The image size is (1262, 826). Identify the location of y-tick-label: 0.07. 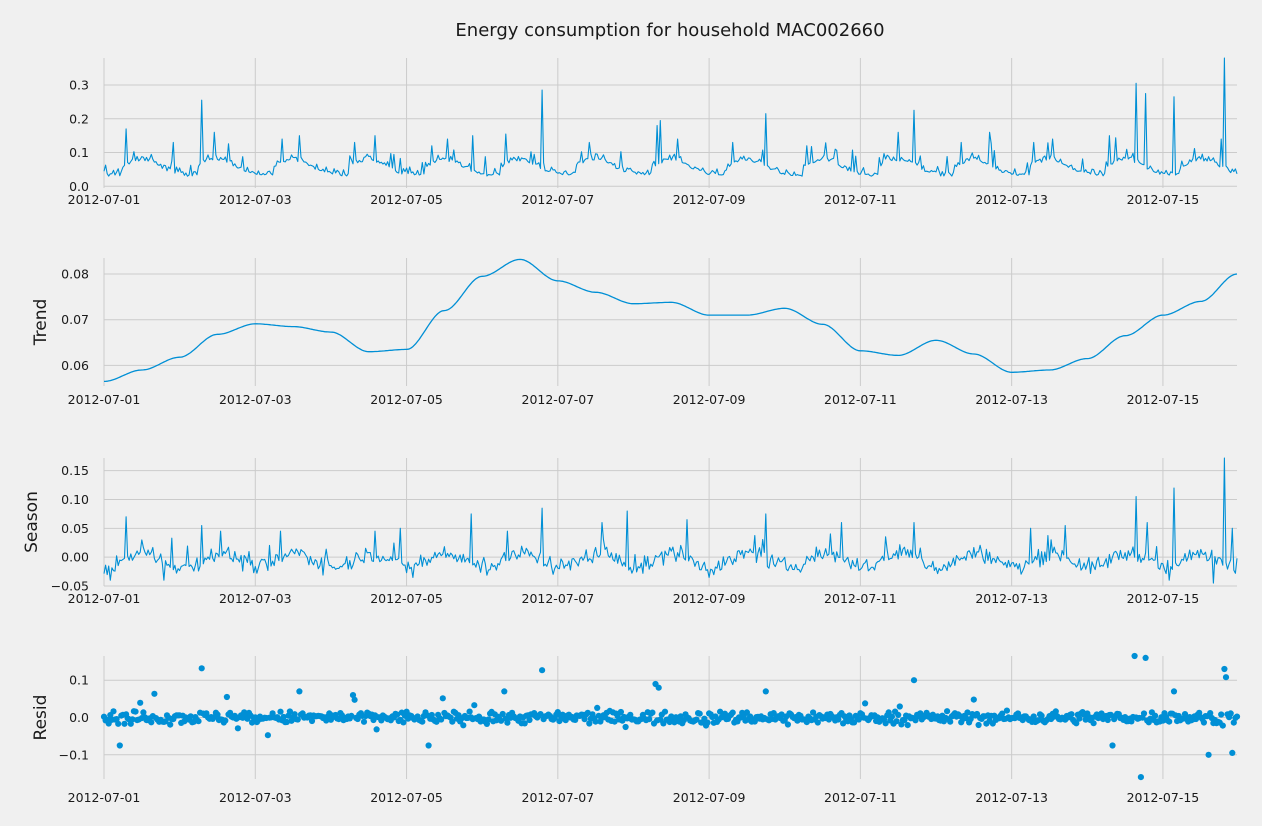
(75, 319).